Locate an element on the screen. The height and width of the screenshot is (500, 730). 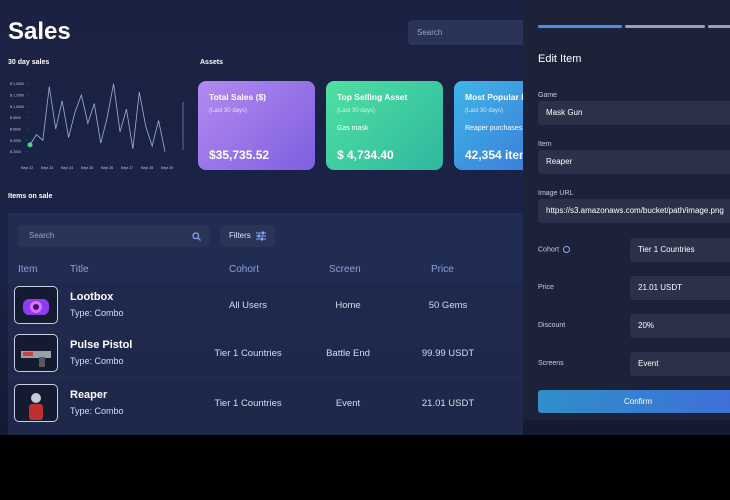
items-title: Items on sale is located at coordinates (30, 196).